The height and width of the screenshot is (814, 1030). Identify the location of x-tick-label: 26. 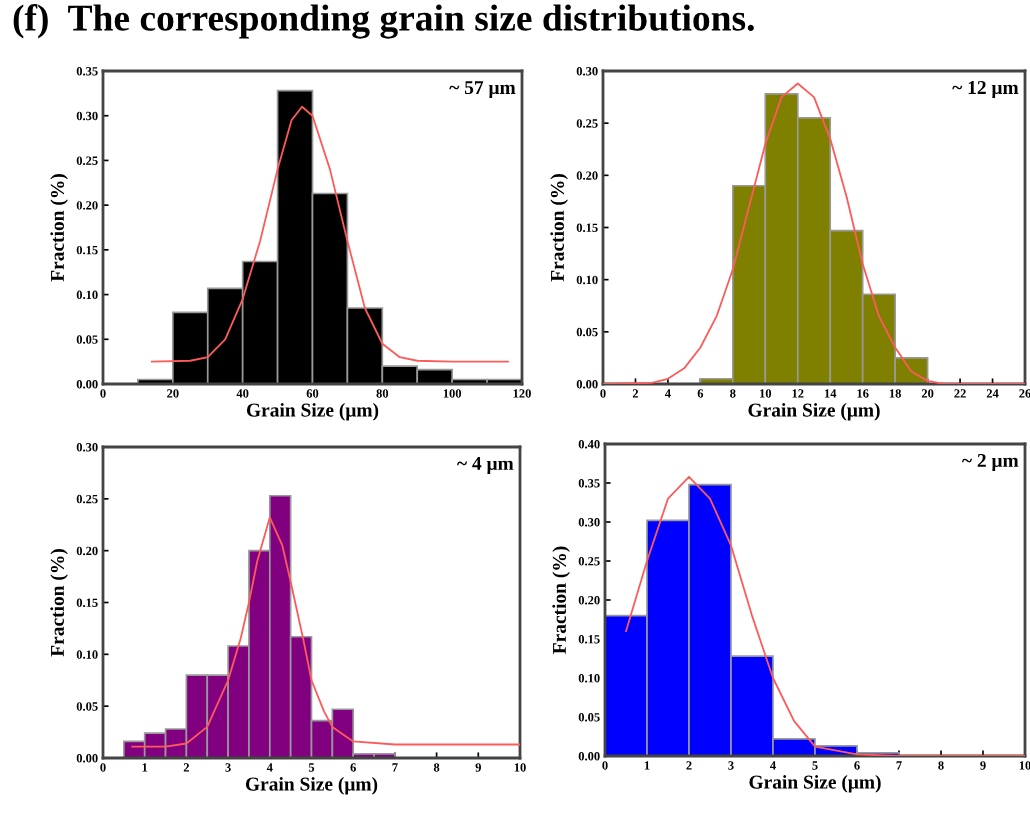
(1024, 393).